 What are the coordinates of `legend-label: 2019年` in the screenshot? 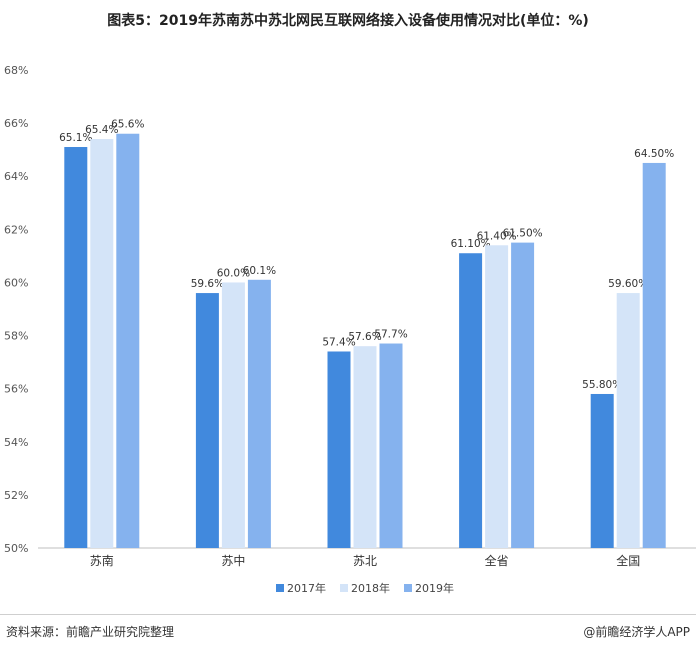 It's located at (434, 588).